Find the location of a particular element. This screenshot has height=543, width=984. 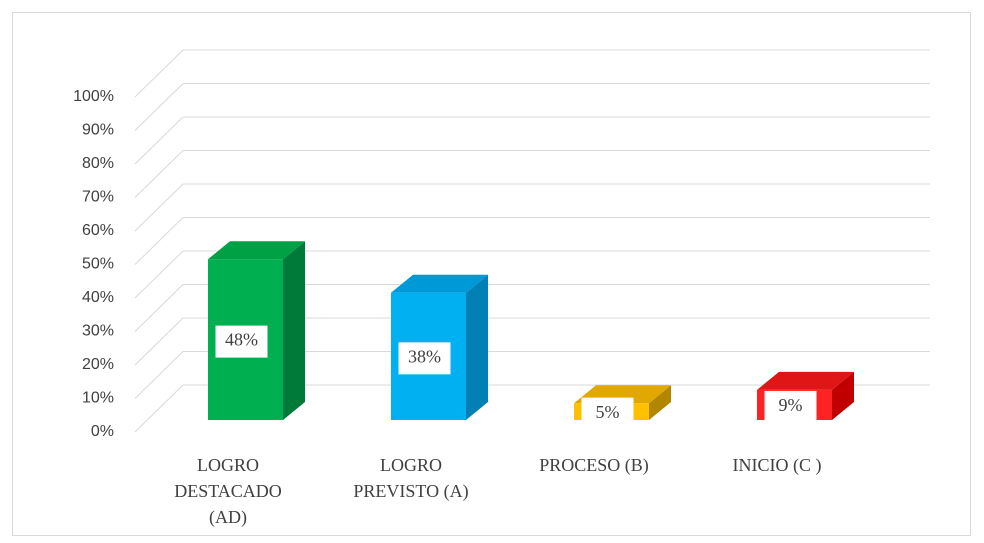

x-tick-label: LOGRO PREVISTO (A) is located at coordinates (411, 478).